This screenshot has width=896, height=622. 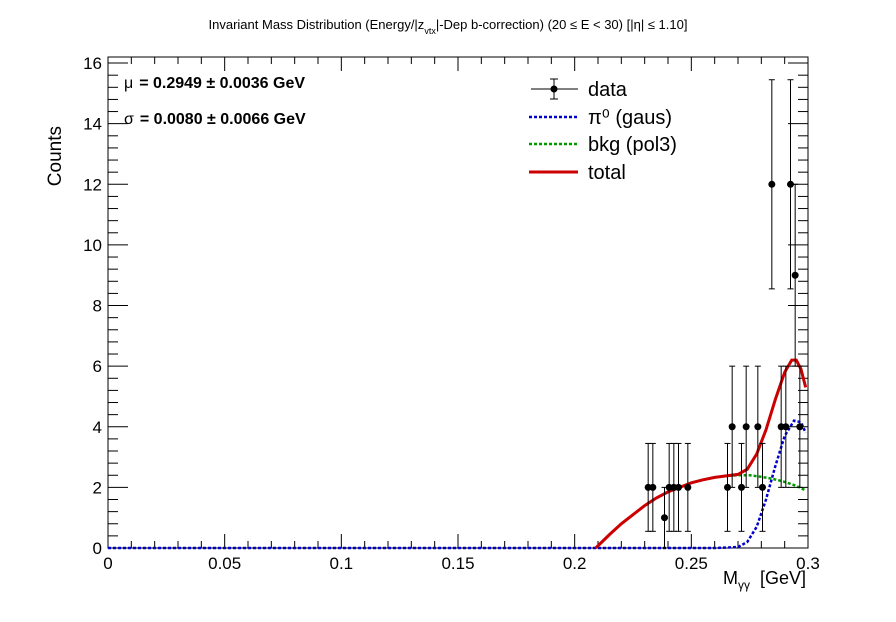 I want to click on legend-data-marker, so click(x=554, y=89).